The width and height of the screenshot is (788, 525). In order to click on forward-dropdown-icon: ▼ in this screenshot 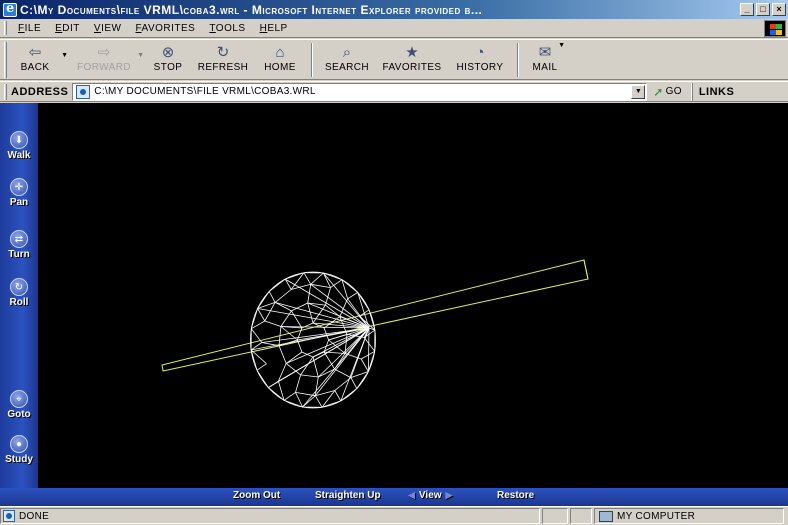, I will do `click(140, 55)`.